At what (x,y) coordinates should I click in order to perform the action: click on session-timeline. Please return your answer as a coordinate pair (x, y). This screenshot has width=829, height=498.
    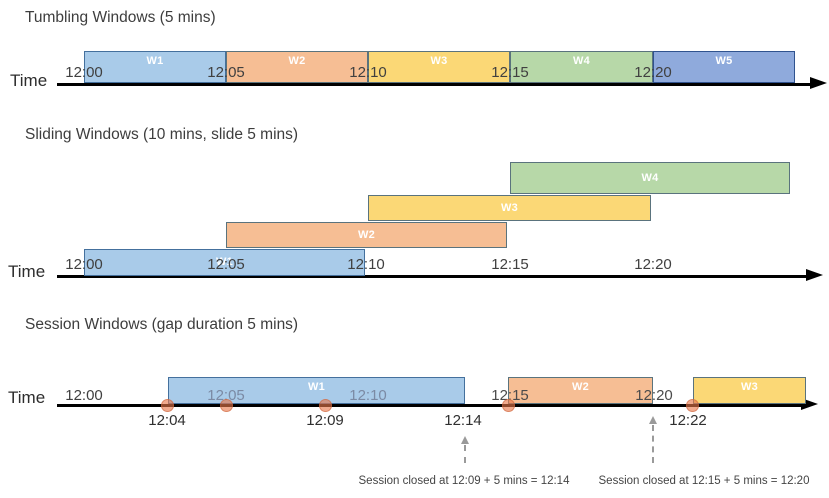
    Looking at the image, I should click on (431, 405).